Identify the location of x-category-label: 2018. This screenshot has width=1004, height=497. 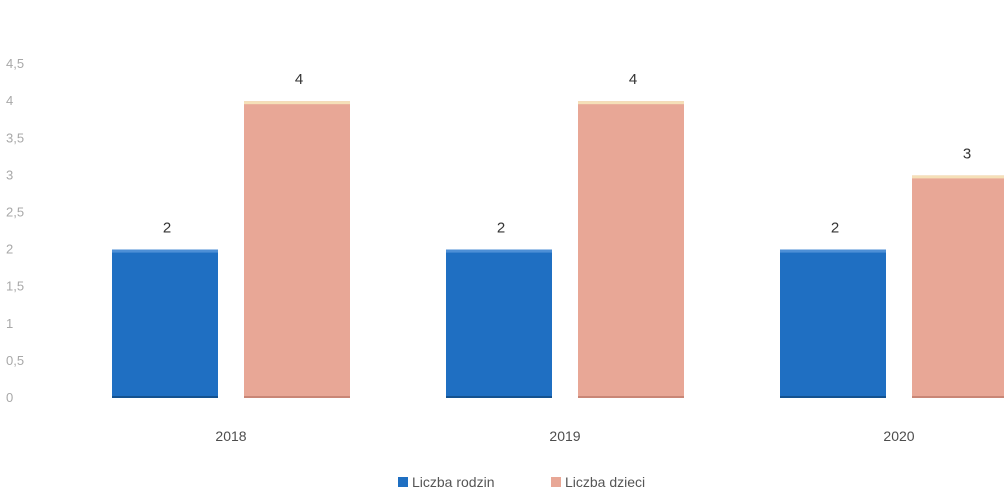
(230, 436).